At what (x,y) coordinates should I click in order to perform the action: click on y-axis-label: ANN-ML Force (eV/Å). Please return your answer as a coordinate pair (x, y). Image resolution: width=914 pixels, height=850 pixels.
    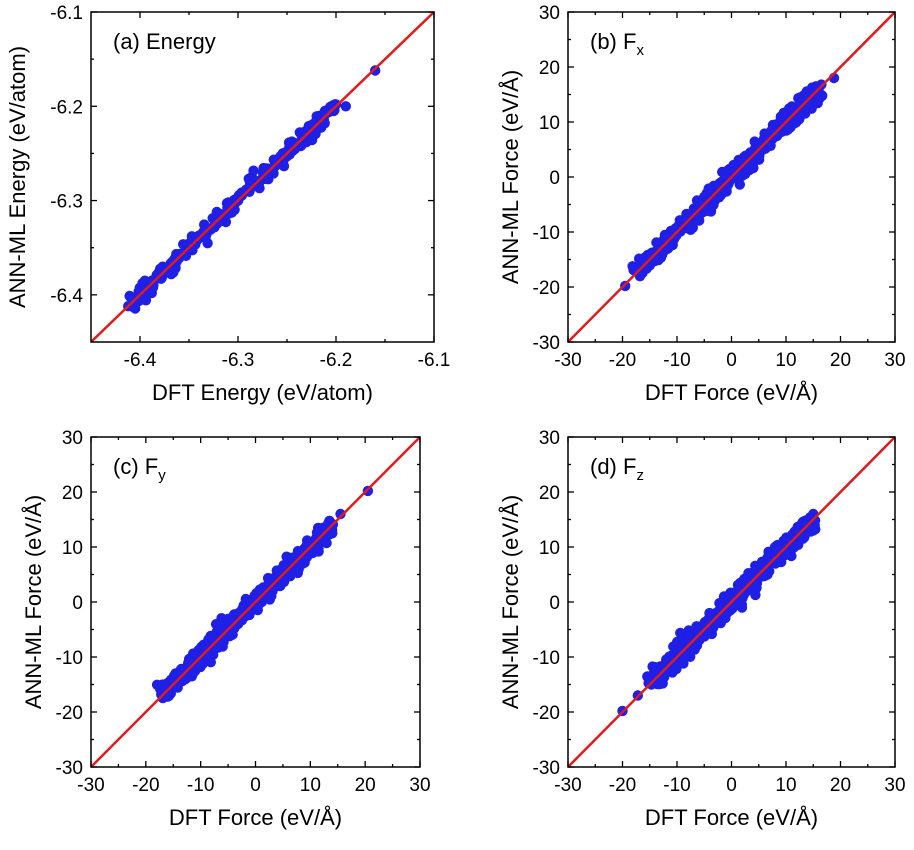
    Looking at the image, I should click on (510, 602).